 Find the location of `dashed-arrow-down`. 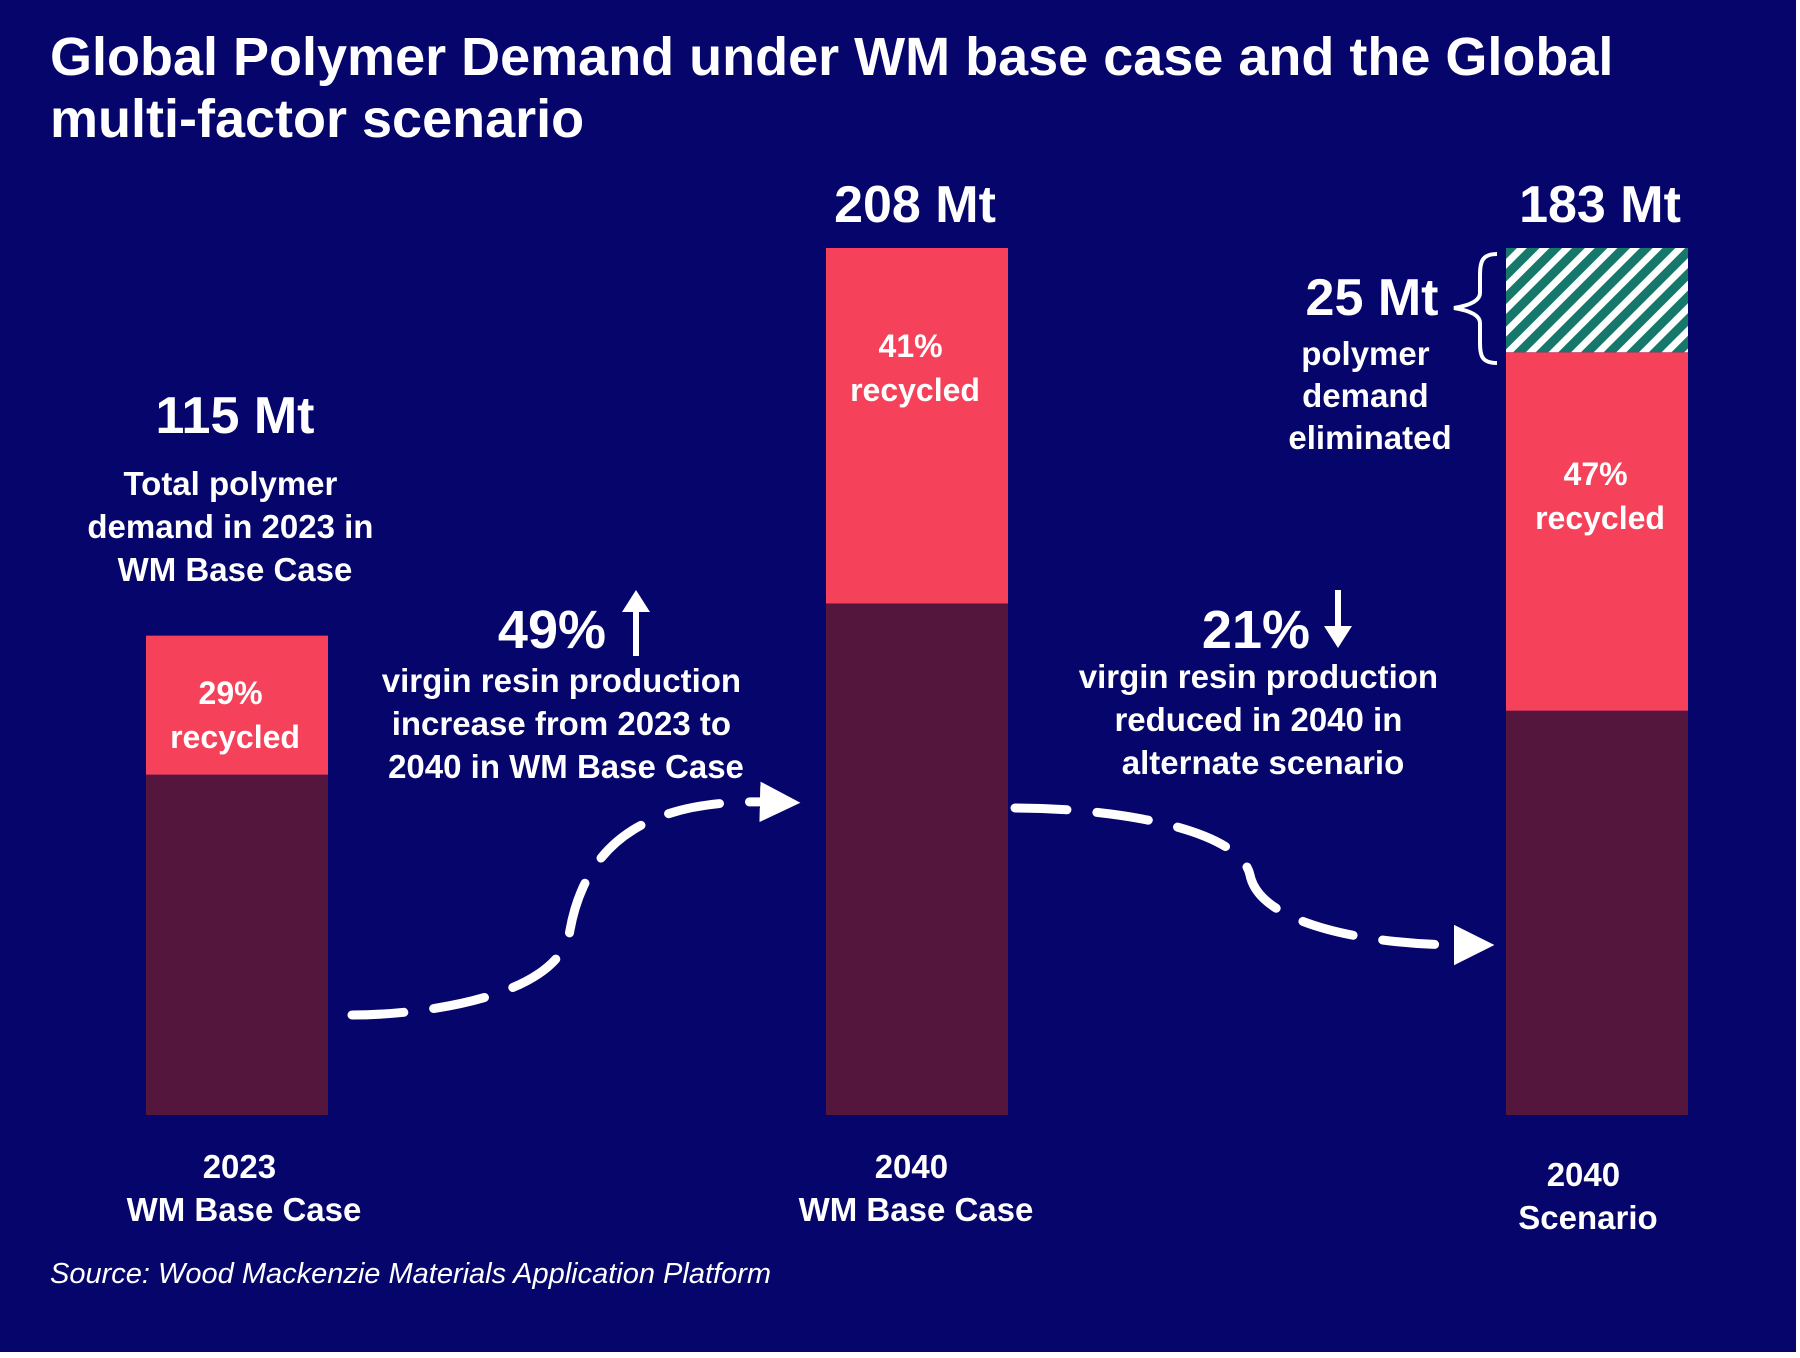

dashed-arrow-down is located at coordinates (1252, 884).